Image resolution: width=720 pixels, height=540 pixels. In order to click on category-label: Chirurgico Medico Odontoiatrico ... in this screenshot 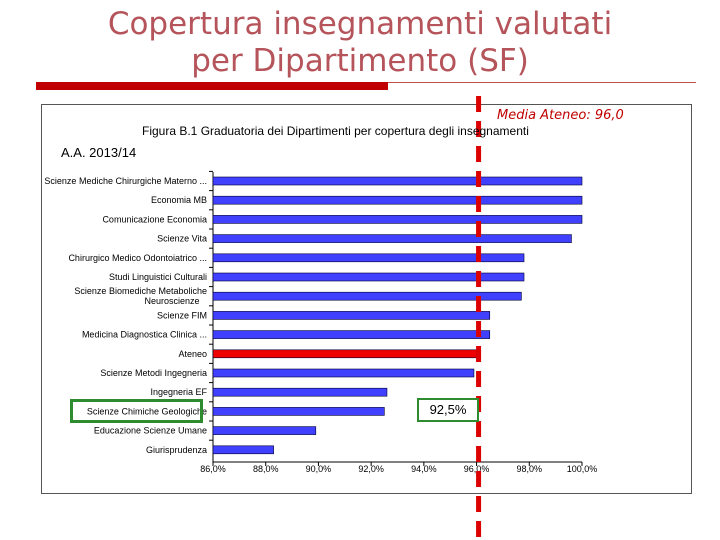, I will do `click(137, 258)`.